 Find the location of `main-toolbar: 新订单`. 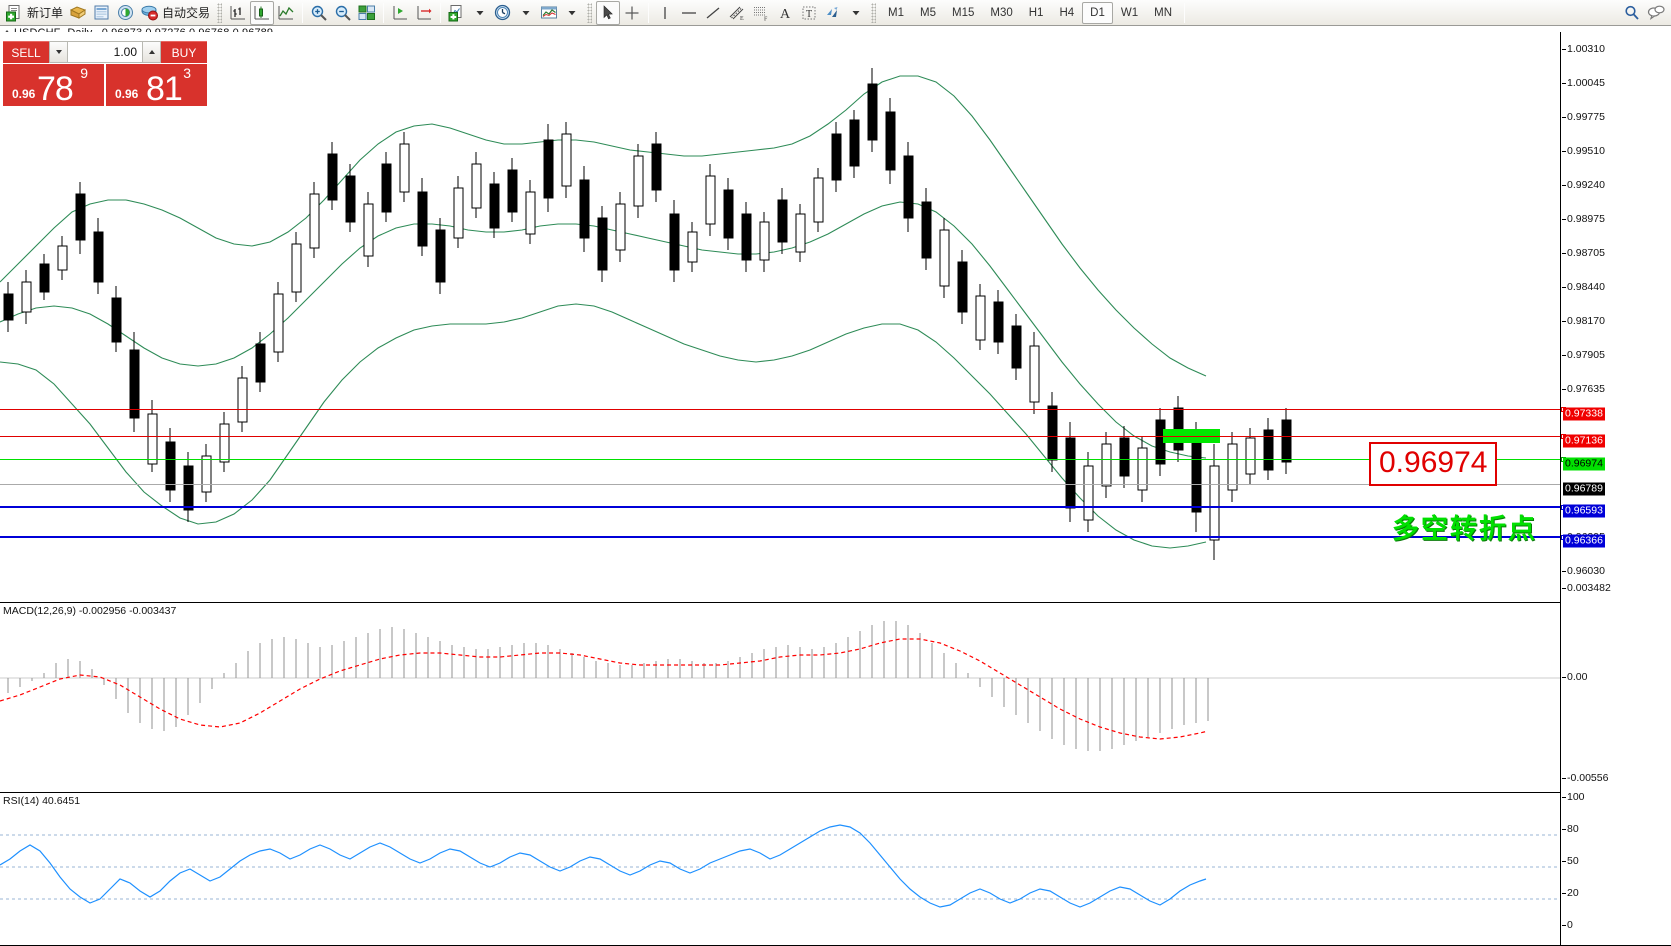

main-toolbar: 新订单 is located at coordinates (835, 13).